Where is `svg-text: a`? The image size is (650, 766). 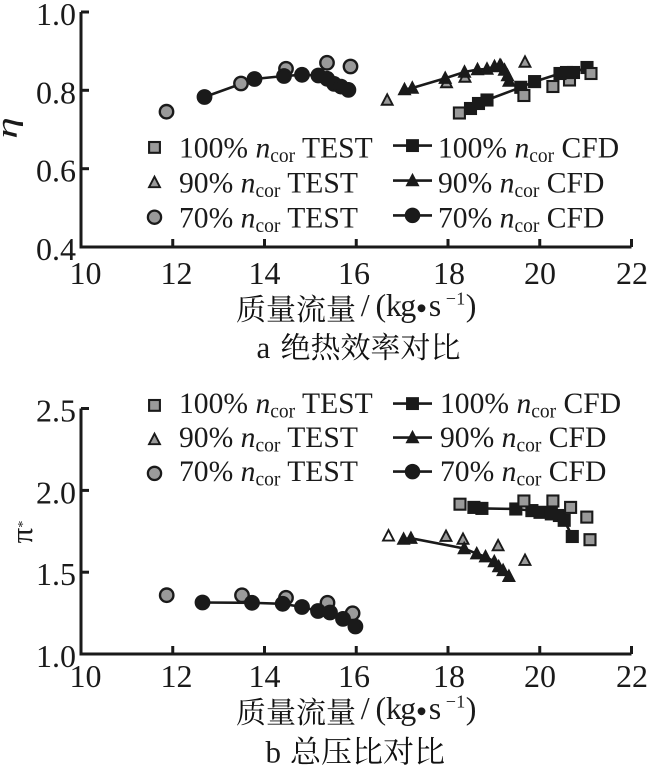 svg-text: a is located at coordinates (264, 347).